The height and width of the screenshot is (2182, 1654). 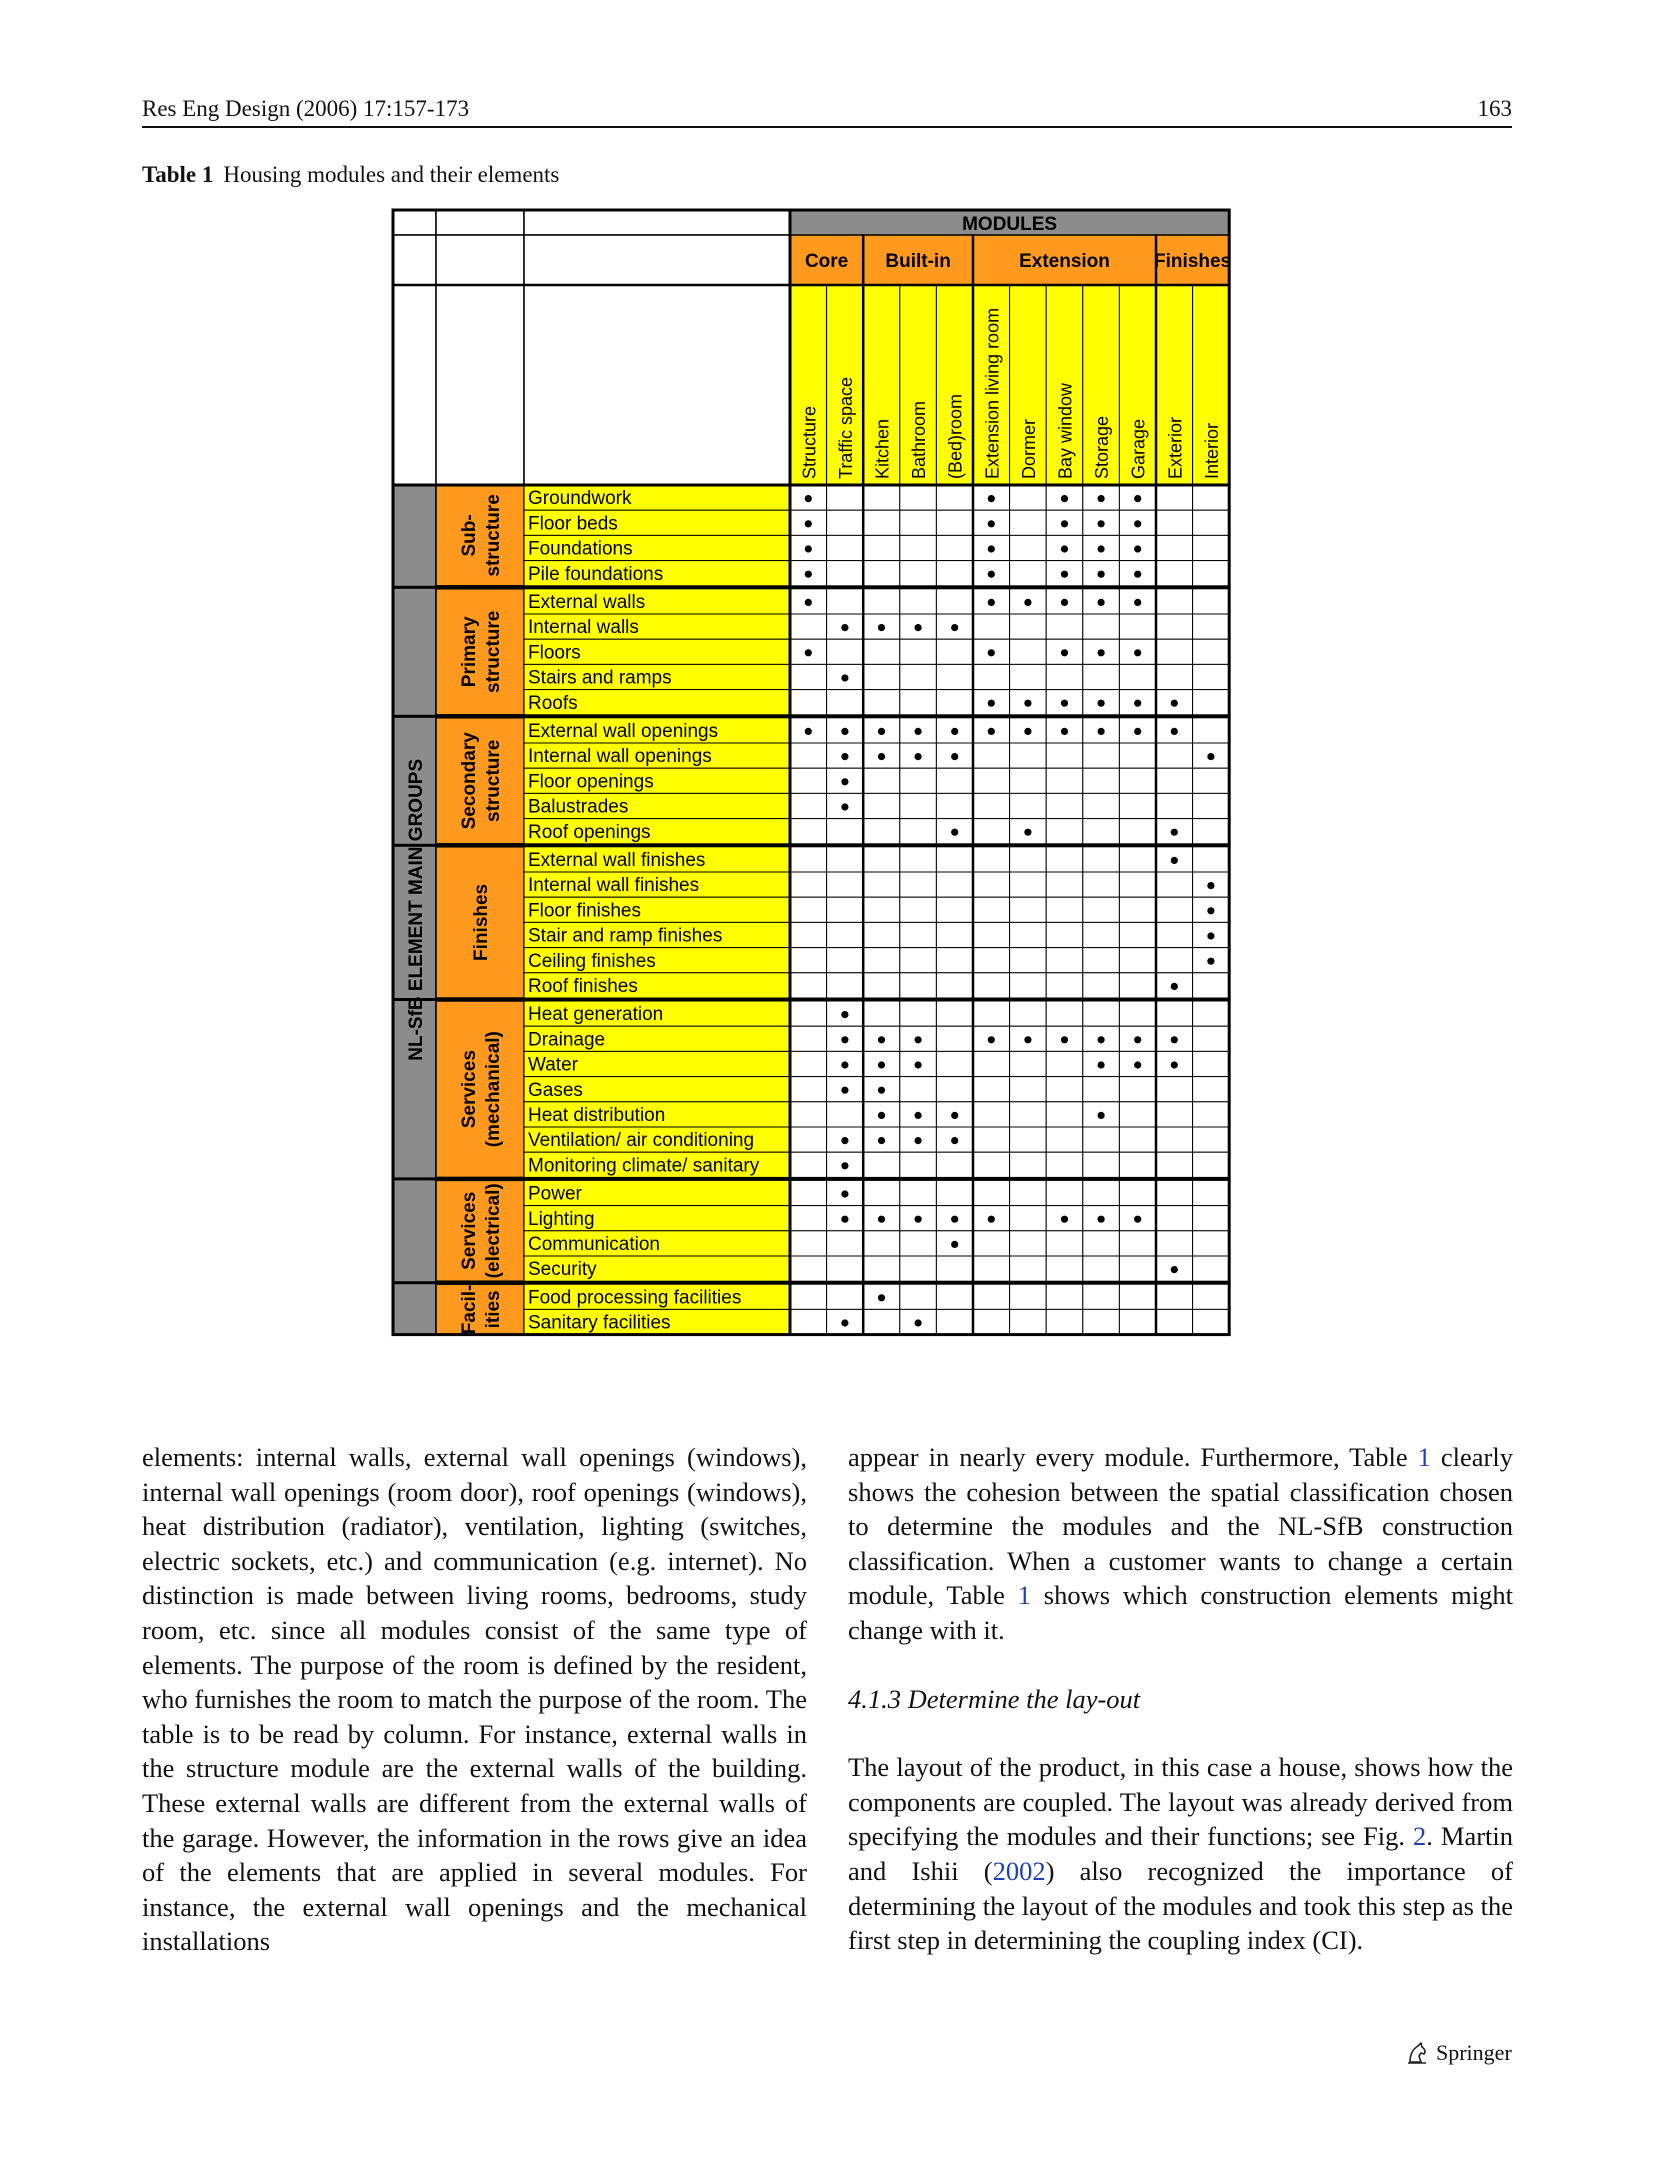 What do you see at coordinates (591, 781) in the screenshot?
I see `row-label: Floor openings` at bounding box center [591, 781].